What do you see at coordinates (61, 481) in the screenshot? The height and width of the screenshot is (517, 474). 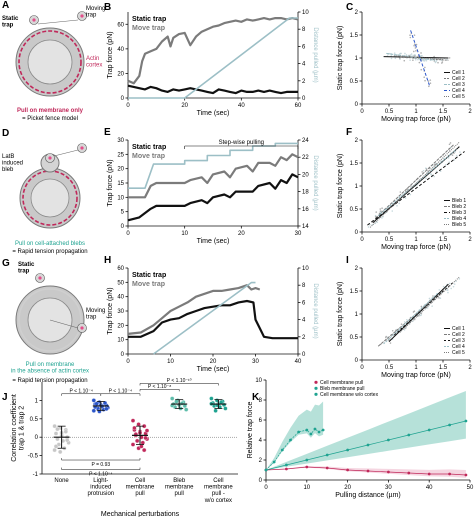 I see `category-label: None` at bounding box center [61, 481].